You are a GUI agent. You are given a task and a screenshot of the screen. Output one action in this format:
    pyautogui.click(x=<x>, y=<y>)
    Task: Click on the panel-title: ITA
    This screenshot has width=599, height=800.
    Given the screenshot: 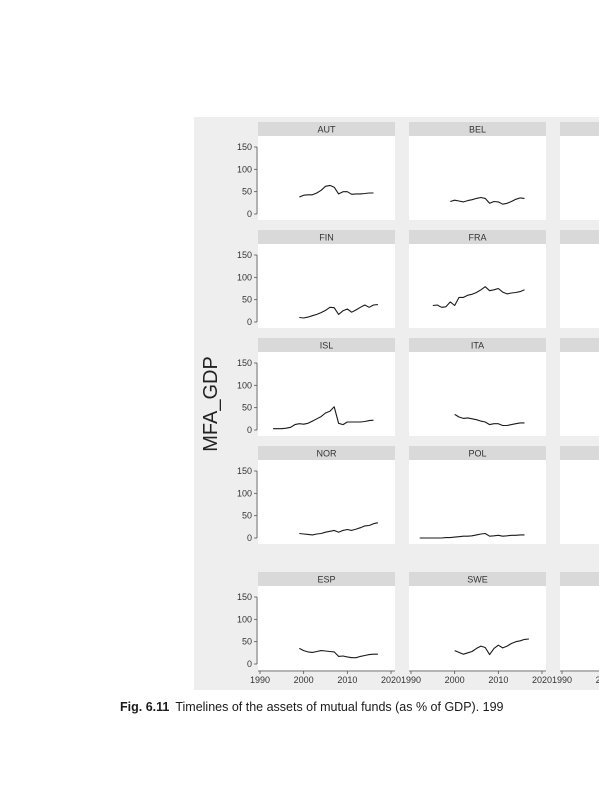 What is the action you would take?
    pyautogui.click(x=477, y=346)
    